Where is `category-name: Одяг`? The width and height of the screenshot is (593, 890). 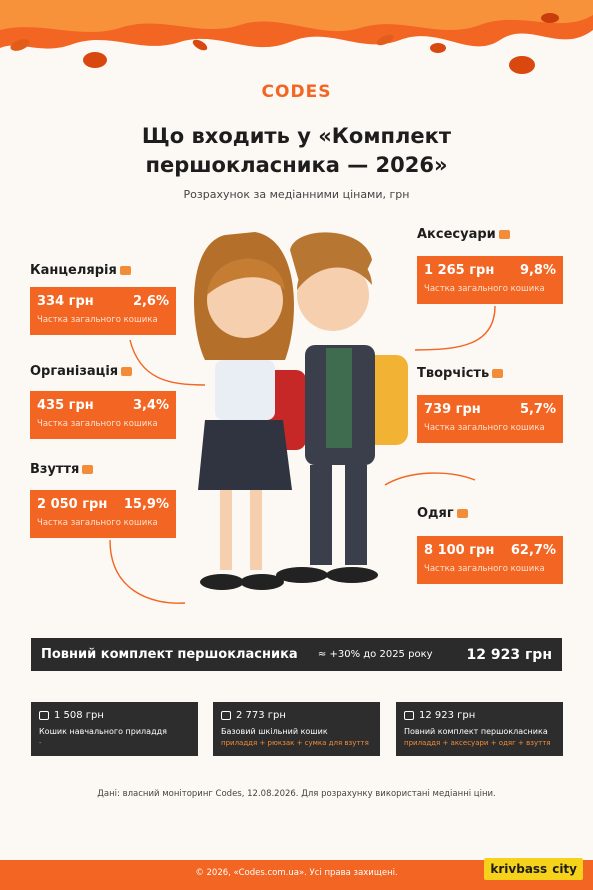 category-name: Одяг is located at coordinates (442, 513).